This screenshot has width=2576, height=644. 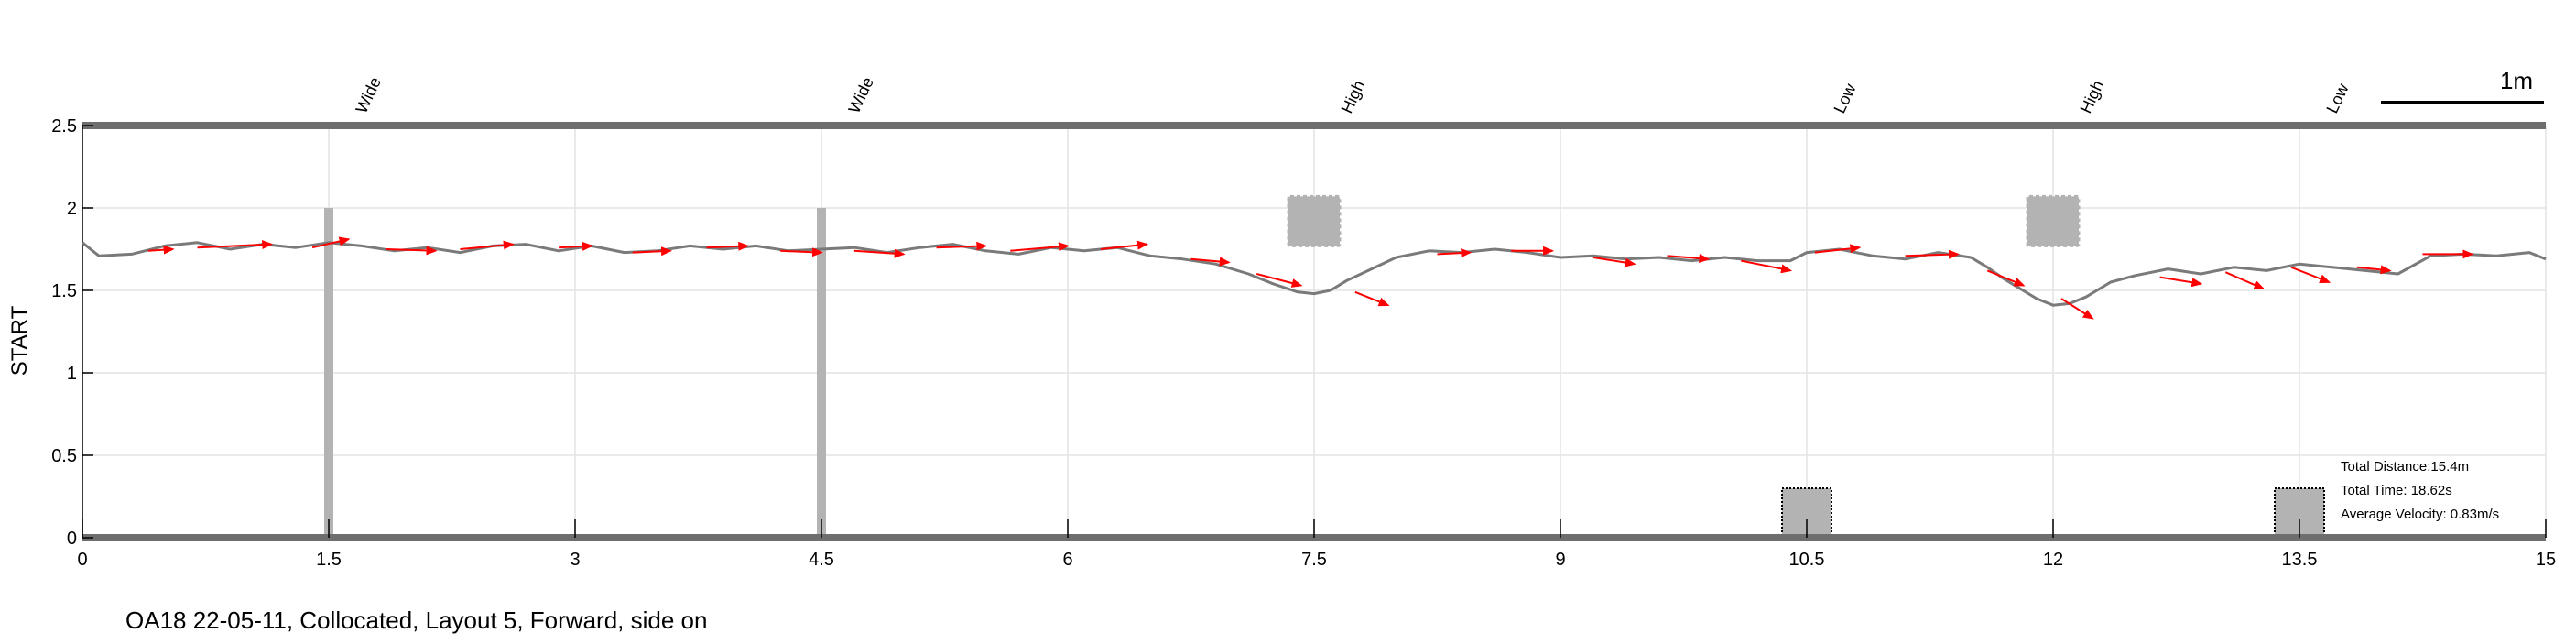 What do you see at coordinates (2462, 86) in the screenshot?
I see `scale-bar: 1m` at bounding box center [2462, 86].